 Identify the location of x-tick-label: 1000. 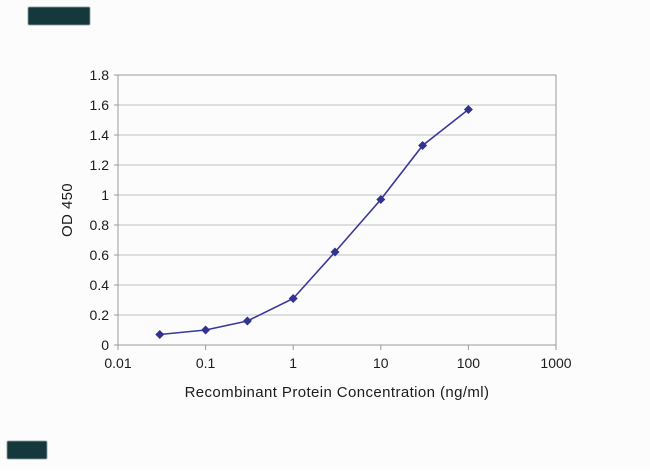
(555, 363).